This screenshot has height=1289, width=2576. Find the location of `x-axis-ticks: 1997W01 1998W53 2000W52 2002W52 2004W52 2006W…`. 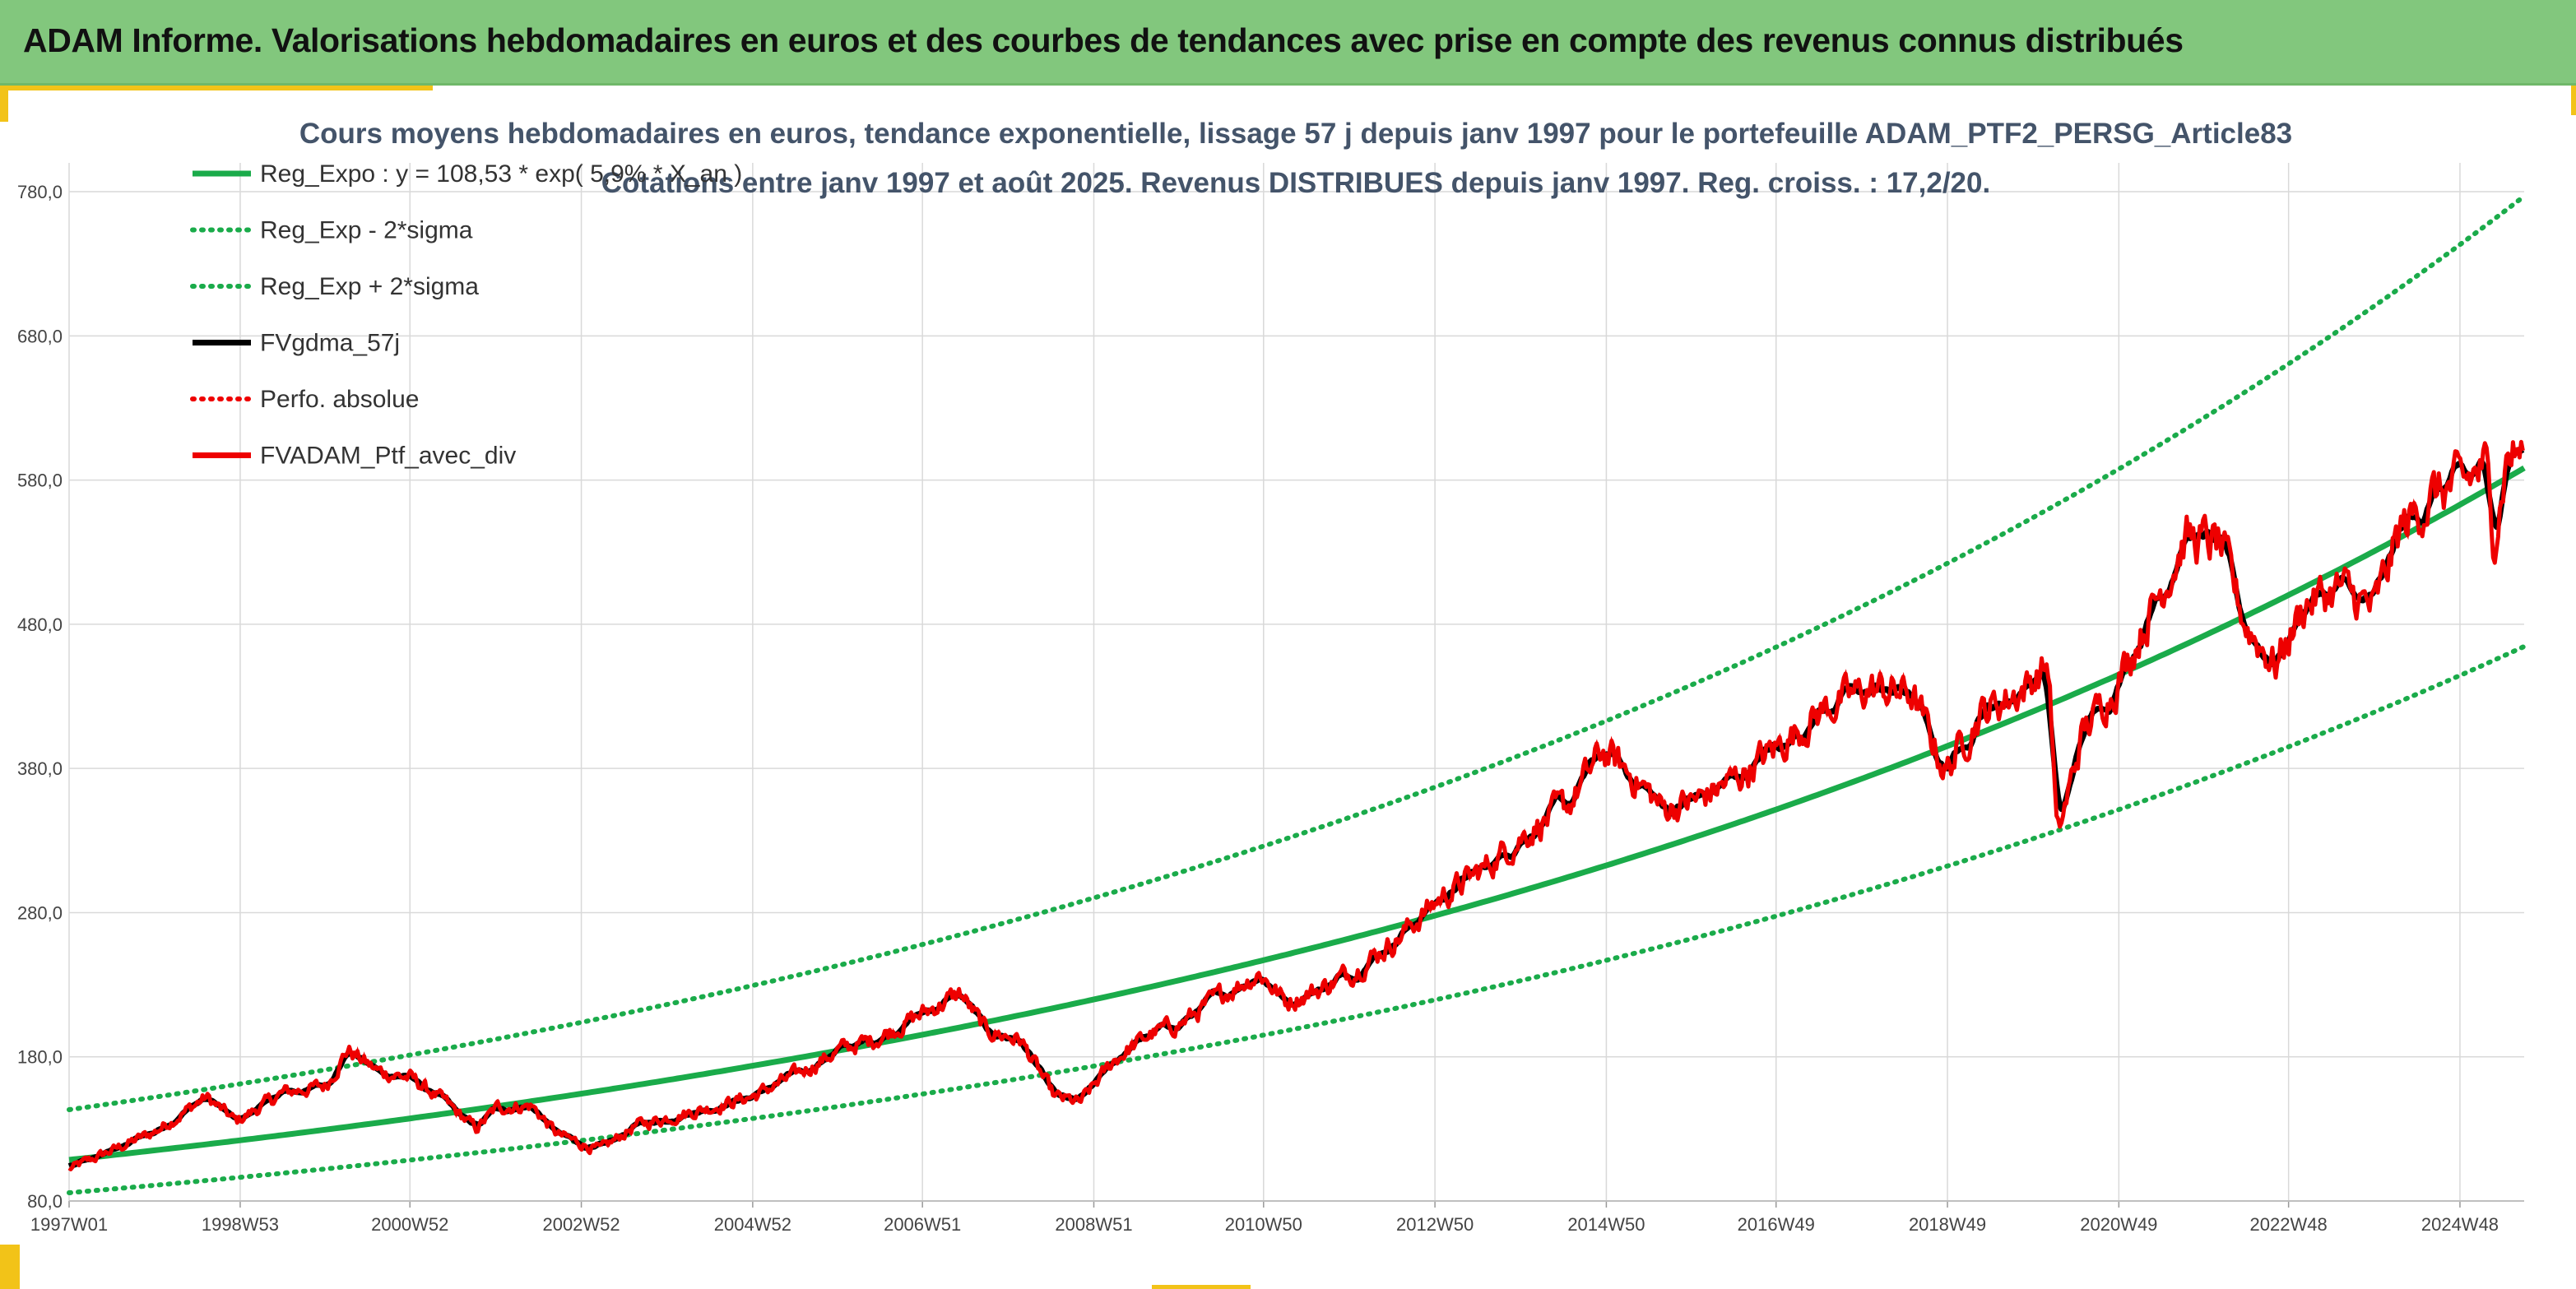

x-axis-ticks: 1997W01 1998W53 2000W52 2002W52 2004W52 2006W… is located at coordinates (1265, 1224).